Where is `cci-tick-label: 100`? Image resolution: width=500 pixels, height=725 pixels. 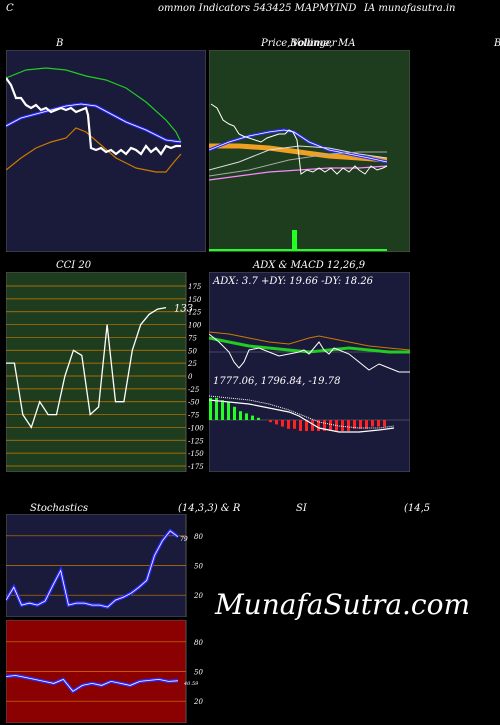 cci-tick-label: 100 is located at coordinates (195, 326).